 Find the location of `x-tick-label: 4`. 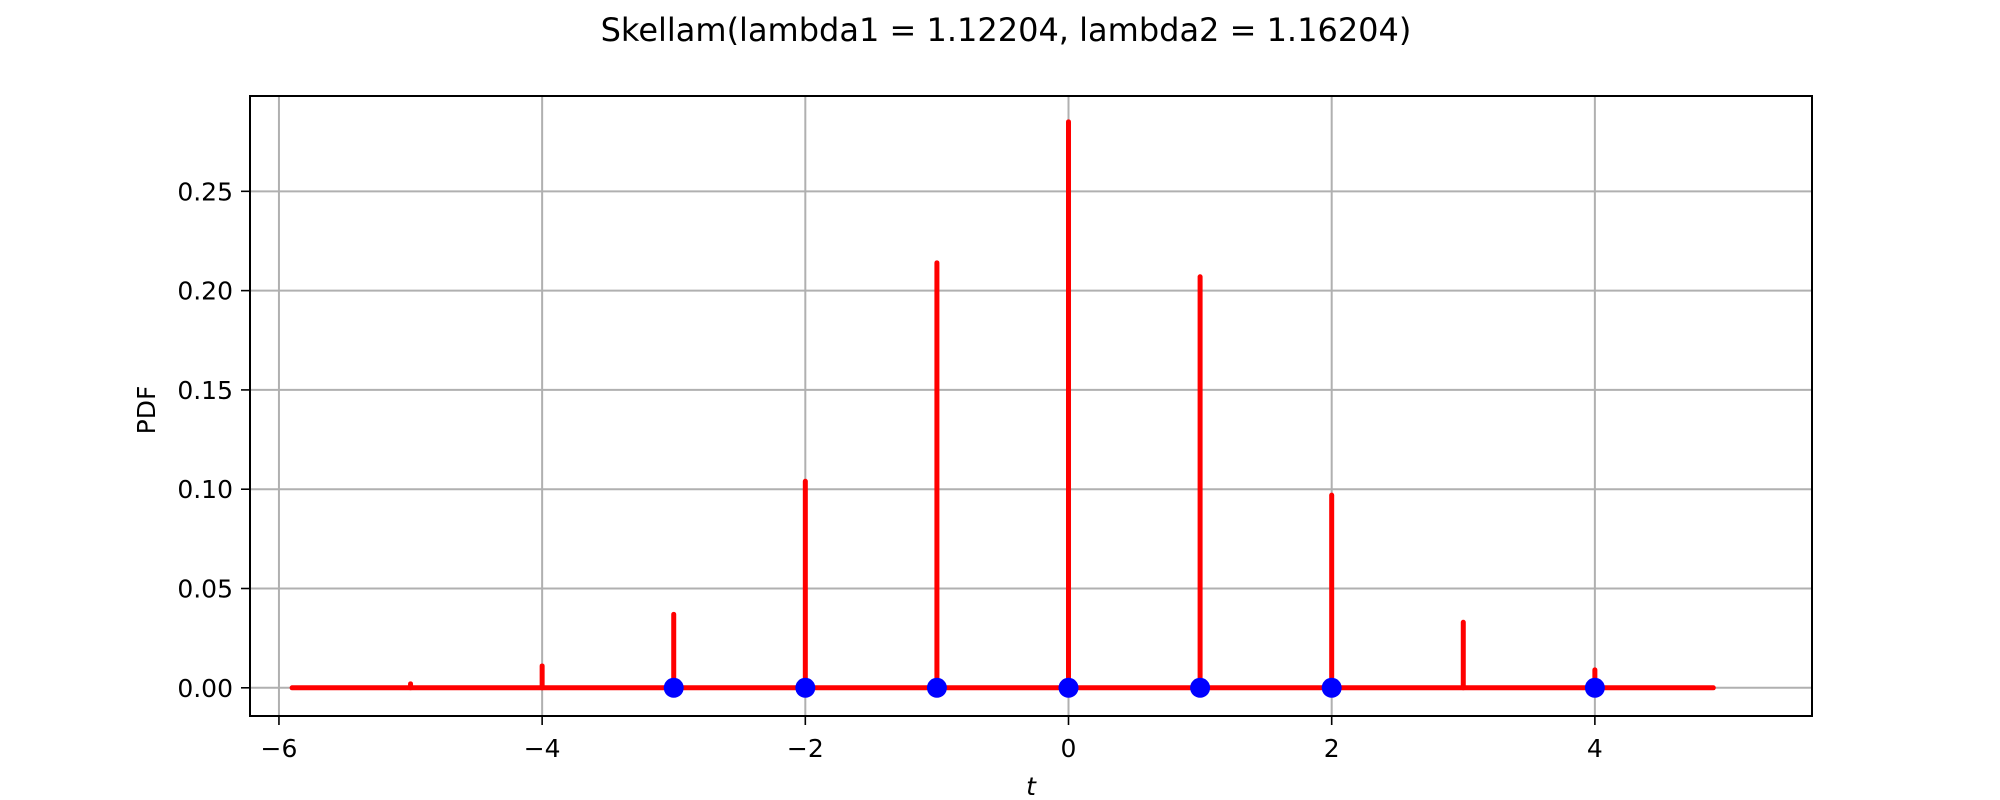

x-tick-label: 4 is located at coordinates (1595, 748).